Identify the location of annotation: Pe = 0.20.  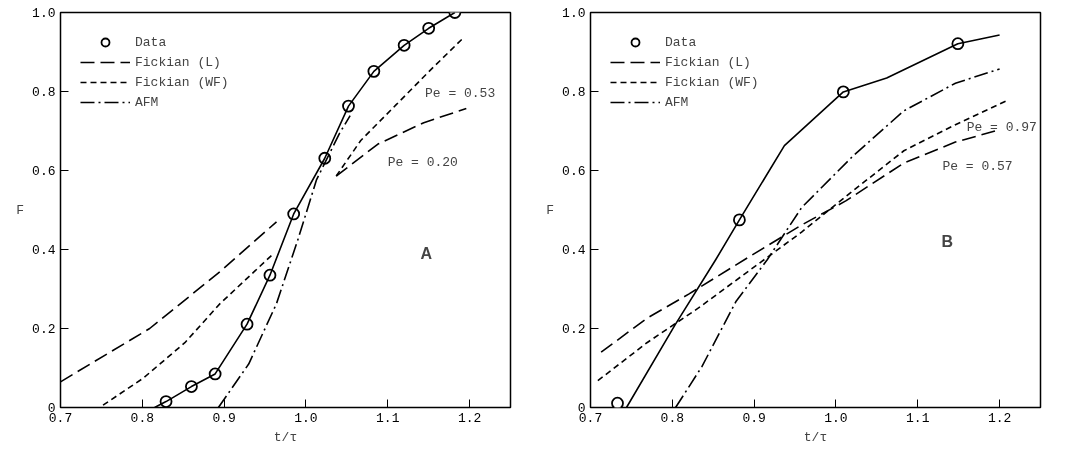
(422, 163).